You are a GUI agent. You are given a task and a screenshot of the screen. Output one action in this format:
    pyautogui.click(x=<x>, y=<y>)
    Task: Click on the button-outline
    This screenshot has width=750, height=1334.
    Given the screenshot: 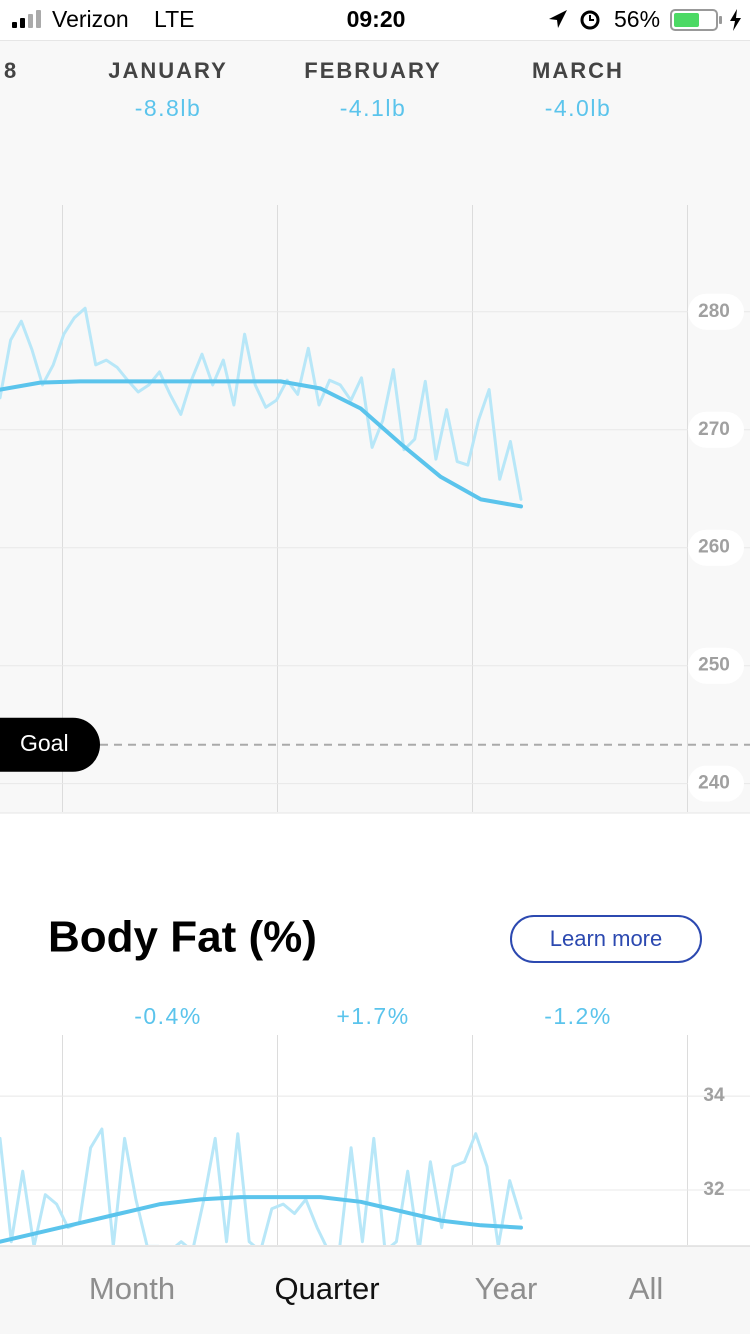 What is the action you would take?
    pyautogui.click(x=606, y=939)
    